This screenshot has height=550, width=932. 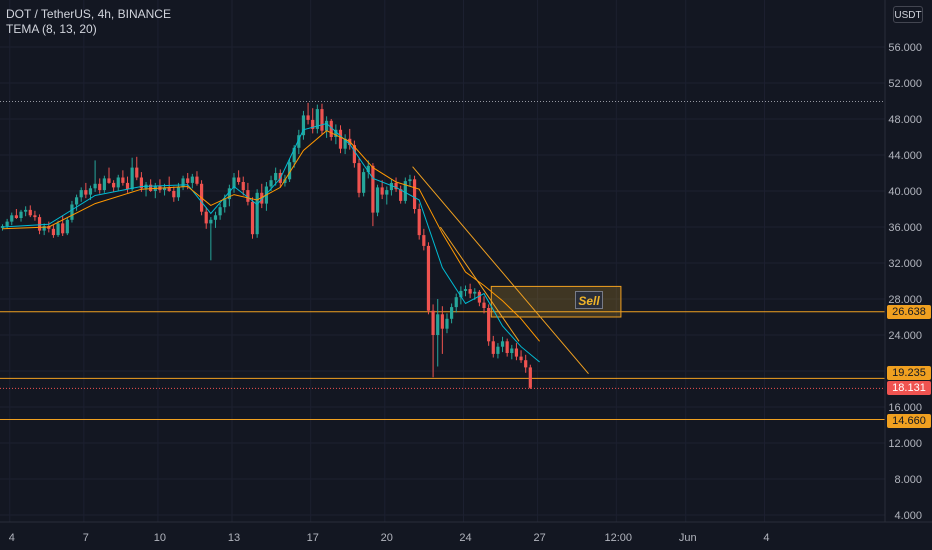 I want to click on time-tick-label: 17, so click(x=313, y=538).